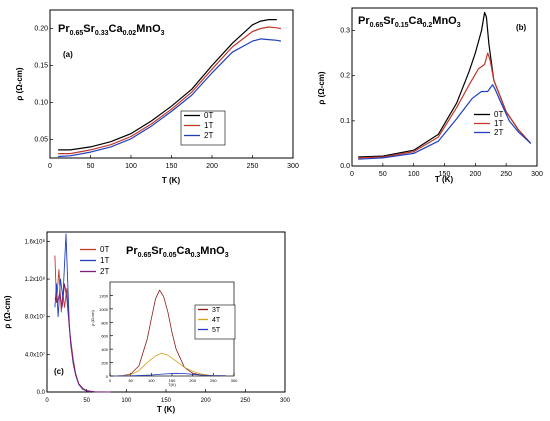  Describe the element at coordinates (130, 33) in the screenshot. I see `title-subscript: 0.02` at that location.